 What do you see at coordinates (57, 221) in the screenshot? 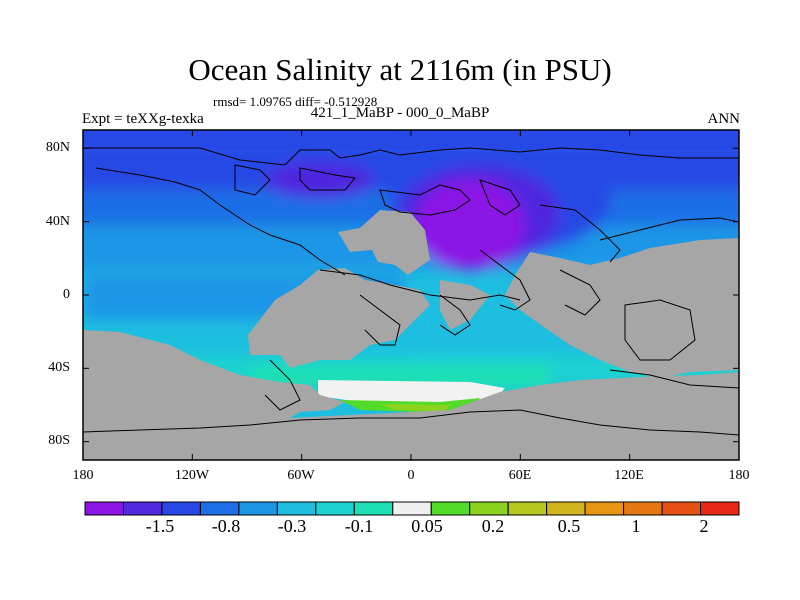
I see `y-tick-label: 40N` at bounding box center [57, 221].